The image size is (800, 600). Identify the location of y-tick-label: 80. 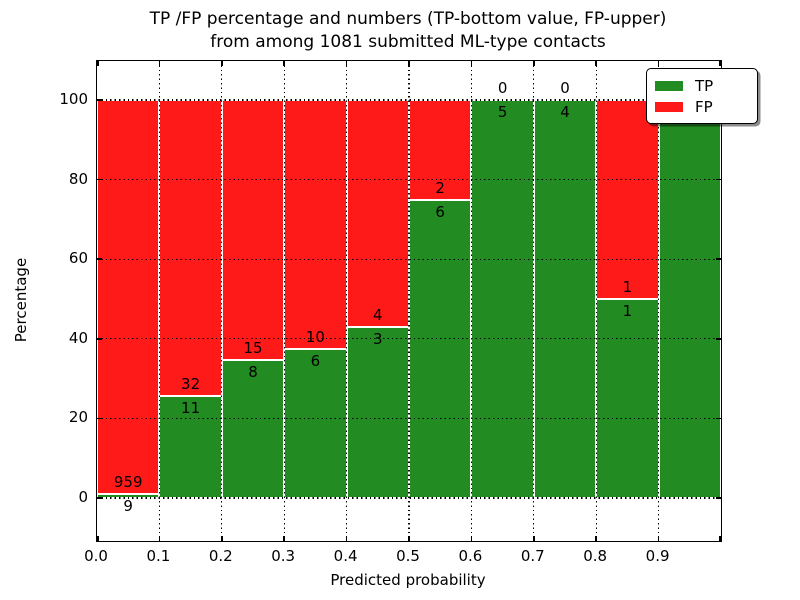
(78, 178).